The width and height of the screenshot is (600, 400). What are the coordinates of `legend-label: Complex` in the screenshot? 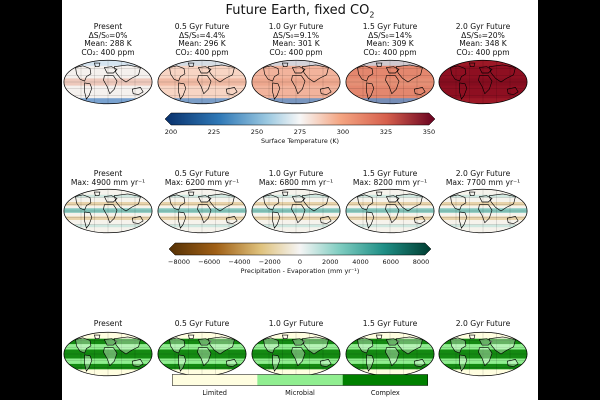 It's located at (385, 393).